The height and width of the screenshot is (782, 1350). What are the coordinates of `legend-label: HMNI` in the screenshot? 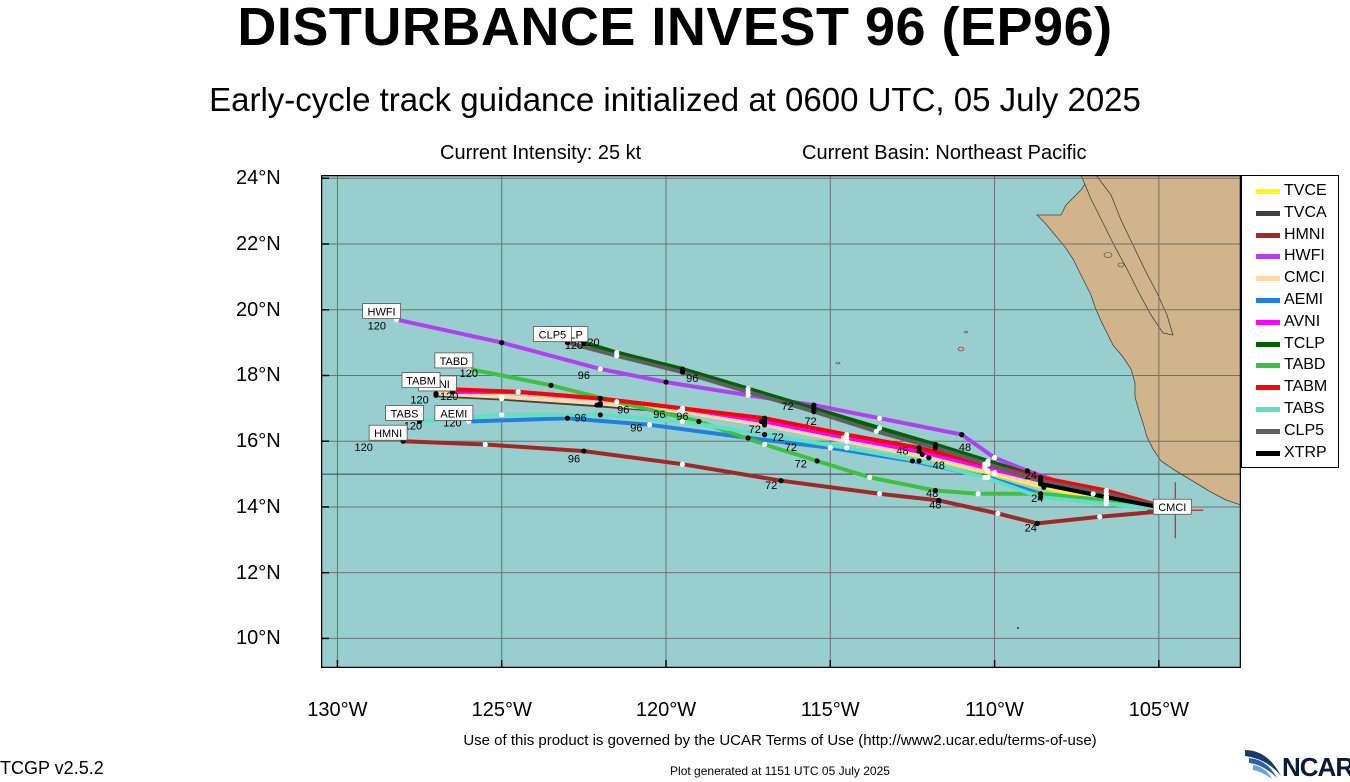 It's located at (1304, 234).